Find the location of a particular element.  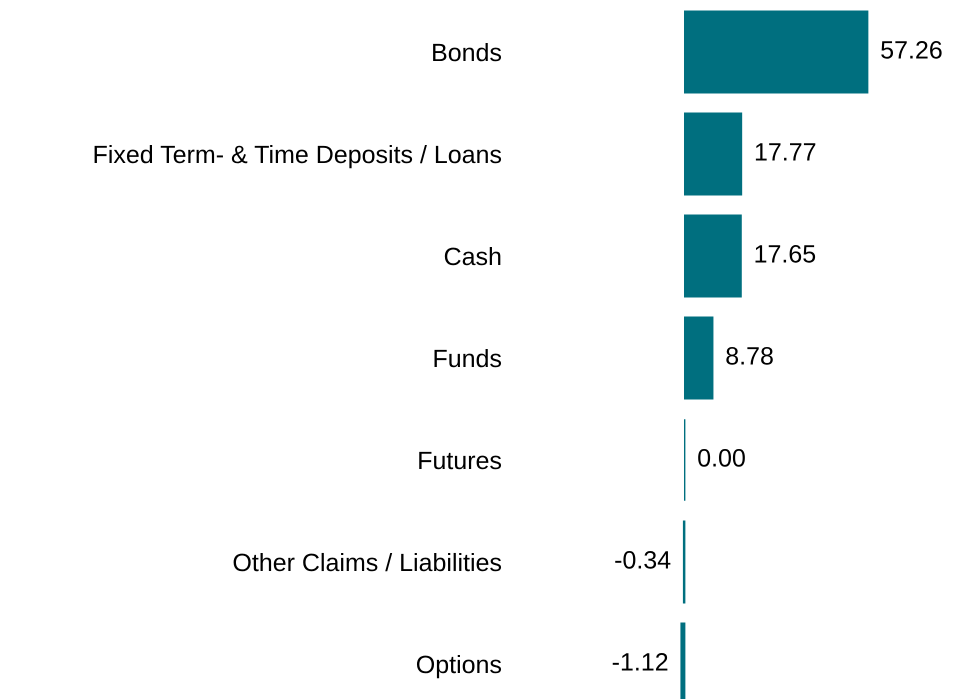

data-label: 17.65 is located at coordinates (786, 254).